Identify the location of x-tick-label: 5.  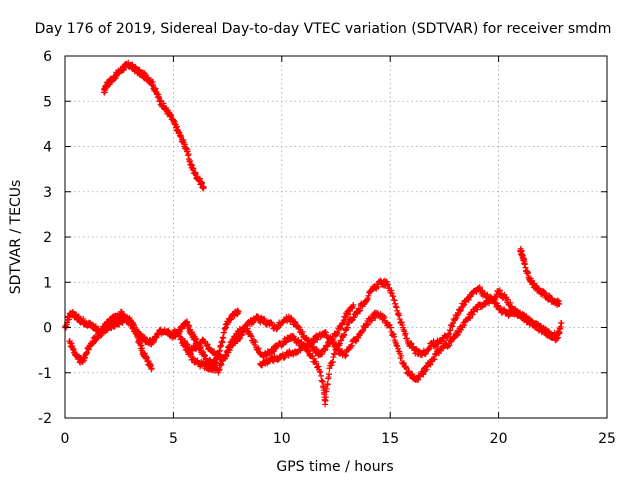
(173, 439).